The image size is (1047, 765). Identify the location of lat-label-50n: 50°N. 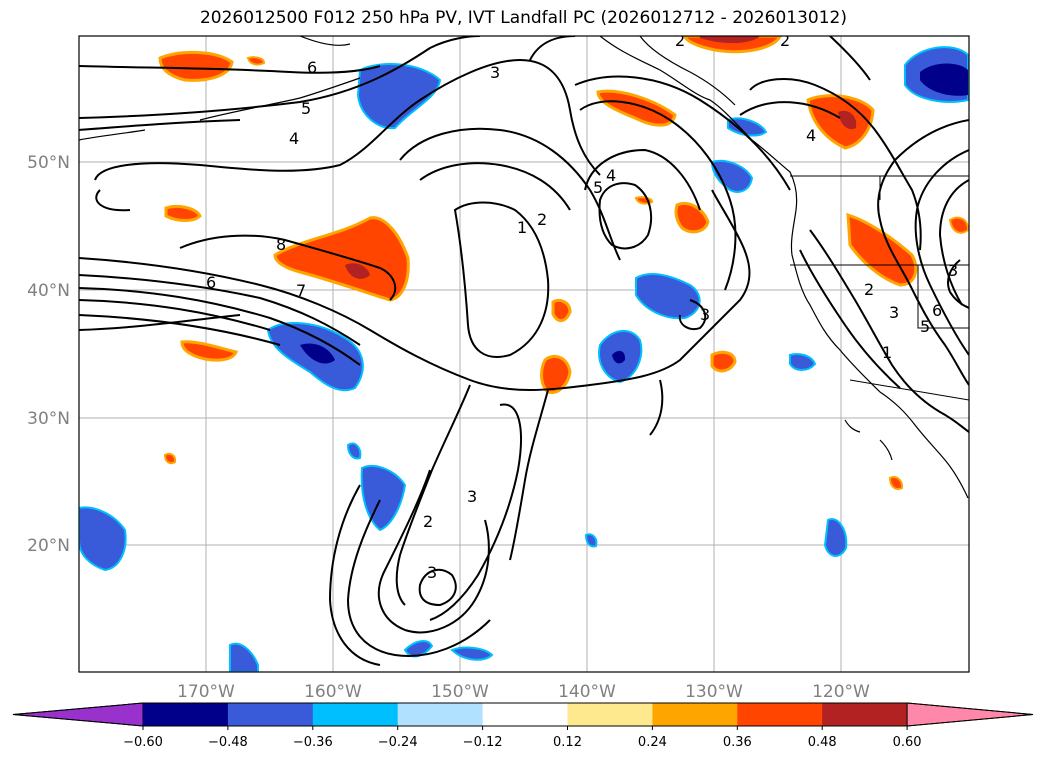
(48, 163).